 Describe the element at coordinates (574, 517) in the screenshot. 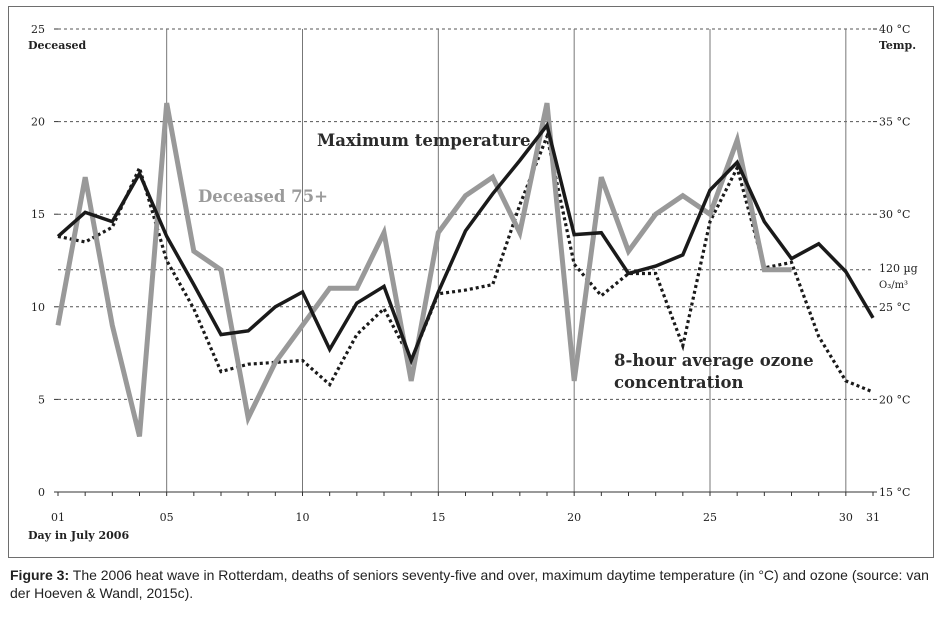

I see `x-tick-label-20: 20` at that location.